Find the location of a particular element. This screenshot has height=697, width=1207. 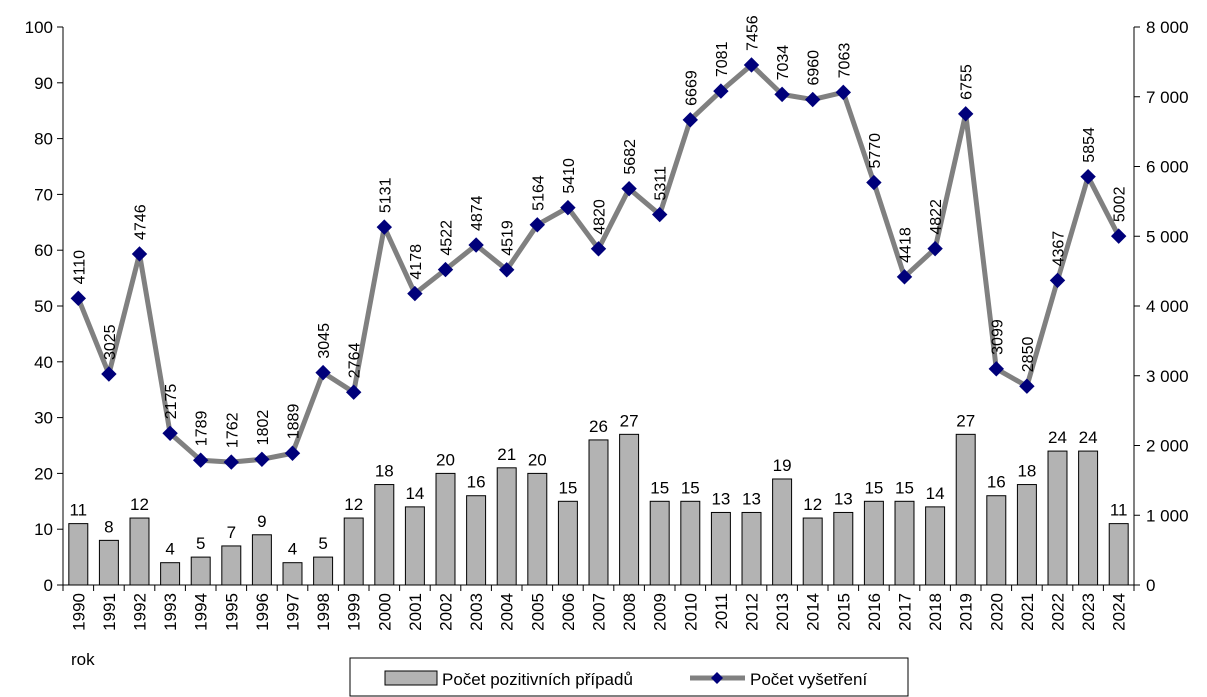

legend-label-line: Počet vyšetření is located at coordinates (808, 679).